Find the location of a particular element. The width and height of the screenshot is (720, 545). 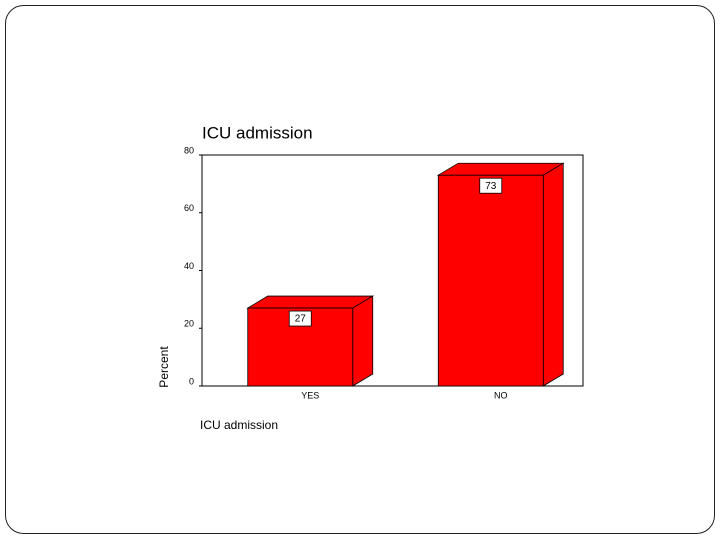

y-tick-label: 20 is located at coordinates (189, 324).